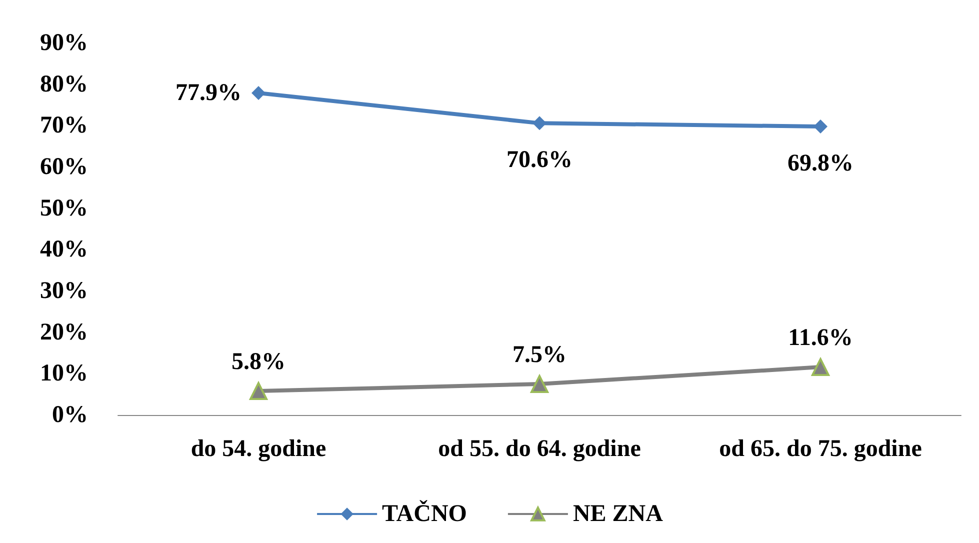 This screenshot has width=979, height=543. Describe the element at coordinates (821, 163) in the screenshot. I see `data-label: 69.8%` at that location.